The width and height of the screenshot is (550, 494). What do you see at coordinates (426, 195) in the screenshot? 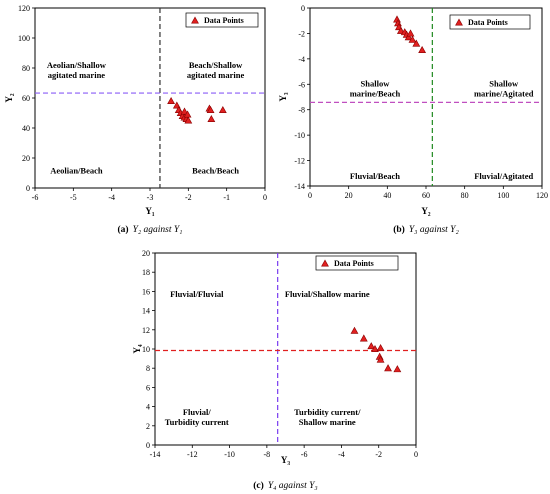
I see `chart-b-xtick-label: 60` at bounding box center [426, 195].